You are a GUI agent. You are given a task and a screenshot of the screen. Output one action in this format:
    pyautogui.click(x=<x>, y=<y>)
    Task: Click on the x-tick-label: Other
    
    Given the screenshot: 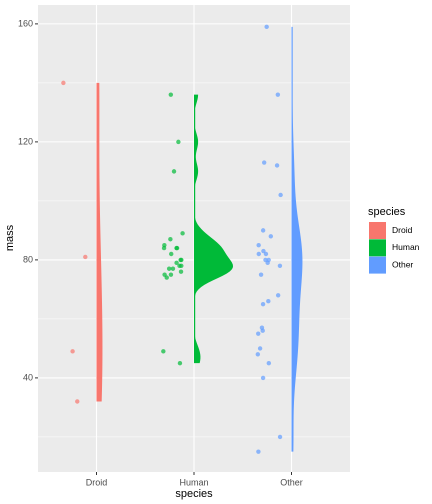 What is the action you would take?
    pyautogui.click(x=291, y=482)
    